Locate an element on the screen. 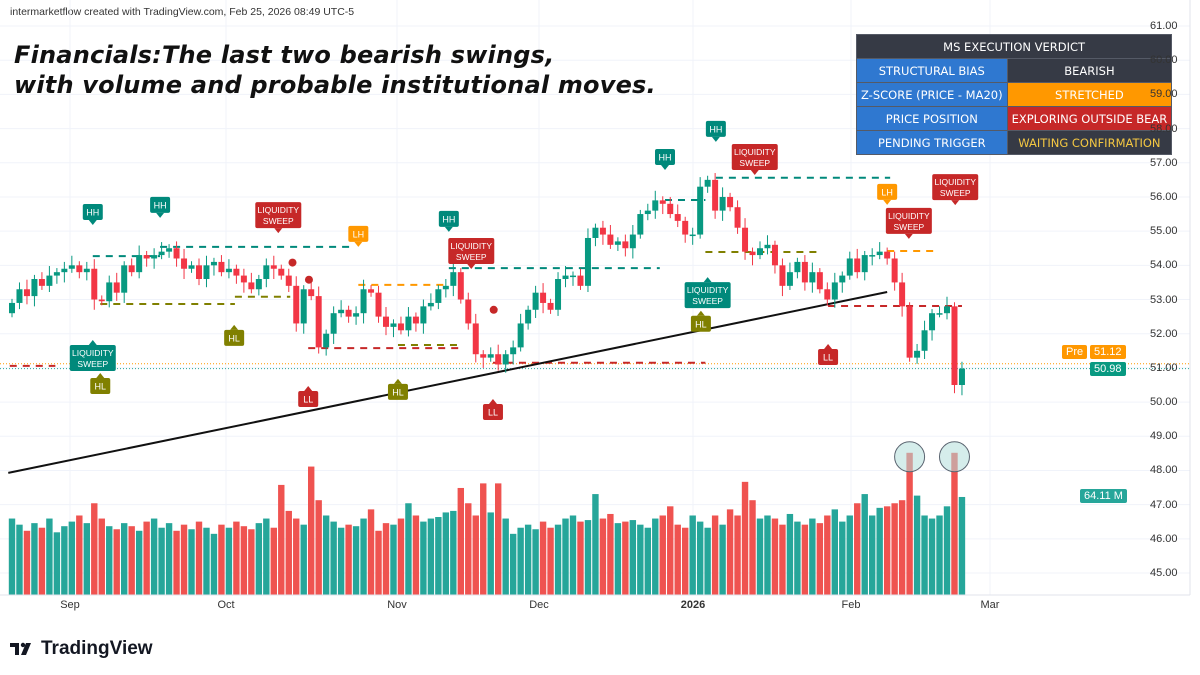 The width and height of the screenshot is (1200, 675). y-tick-label: 52.00 is located at coordinates (1164, 333).